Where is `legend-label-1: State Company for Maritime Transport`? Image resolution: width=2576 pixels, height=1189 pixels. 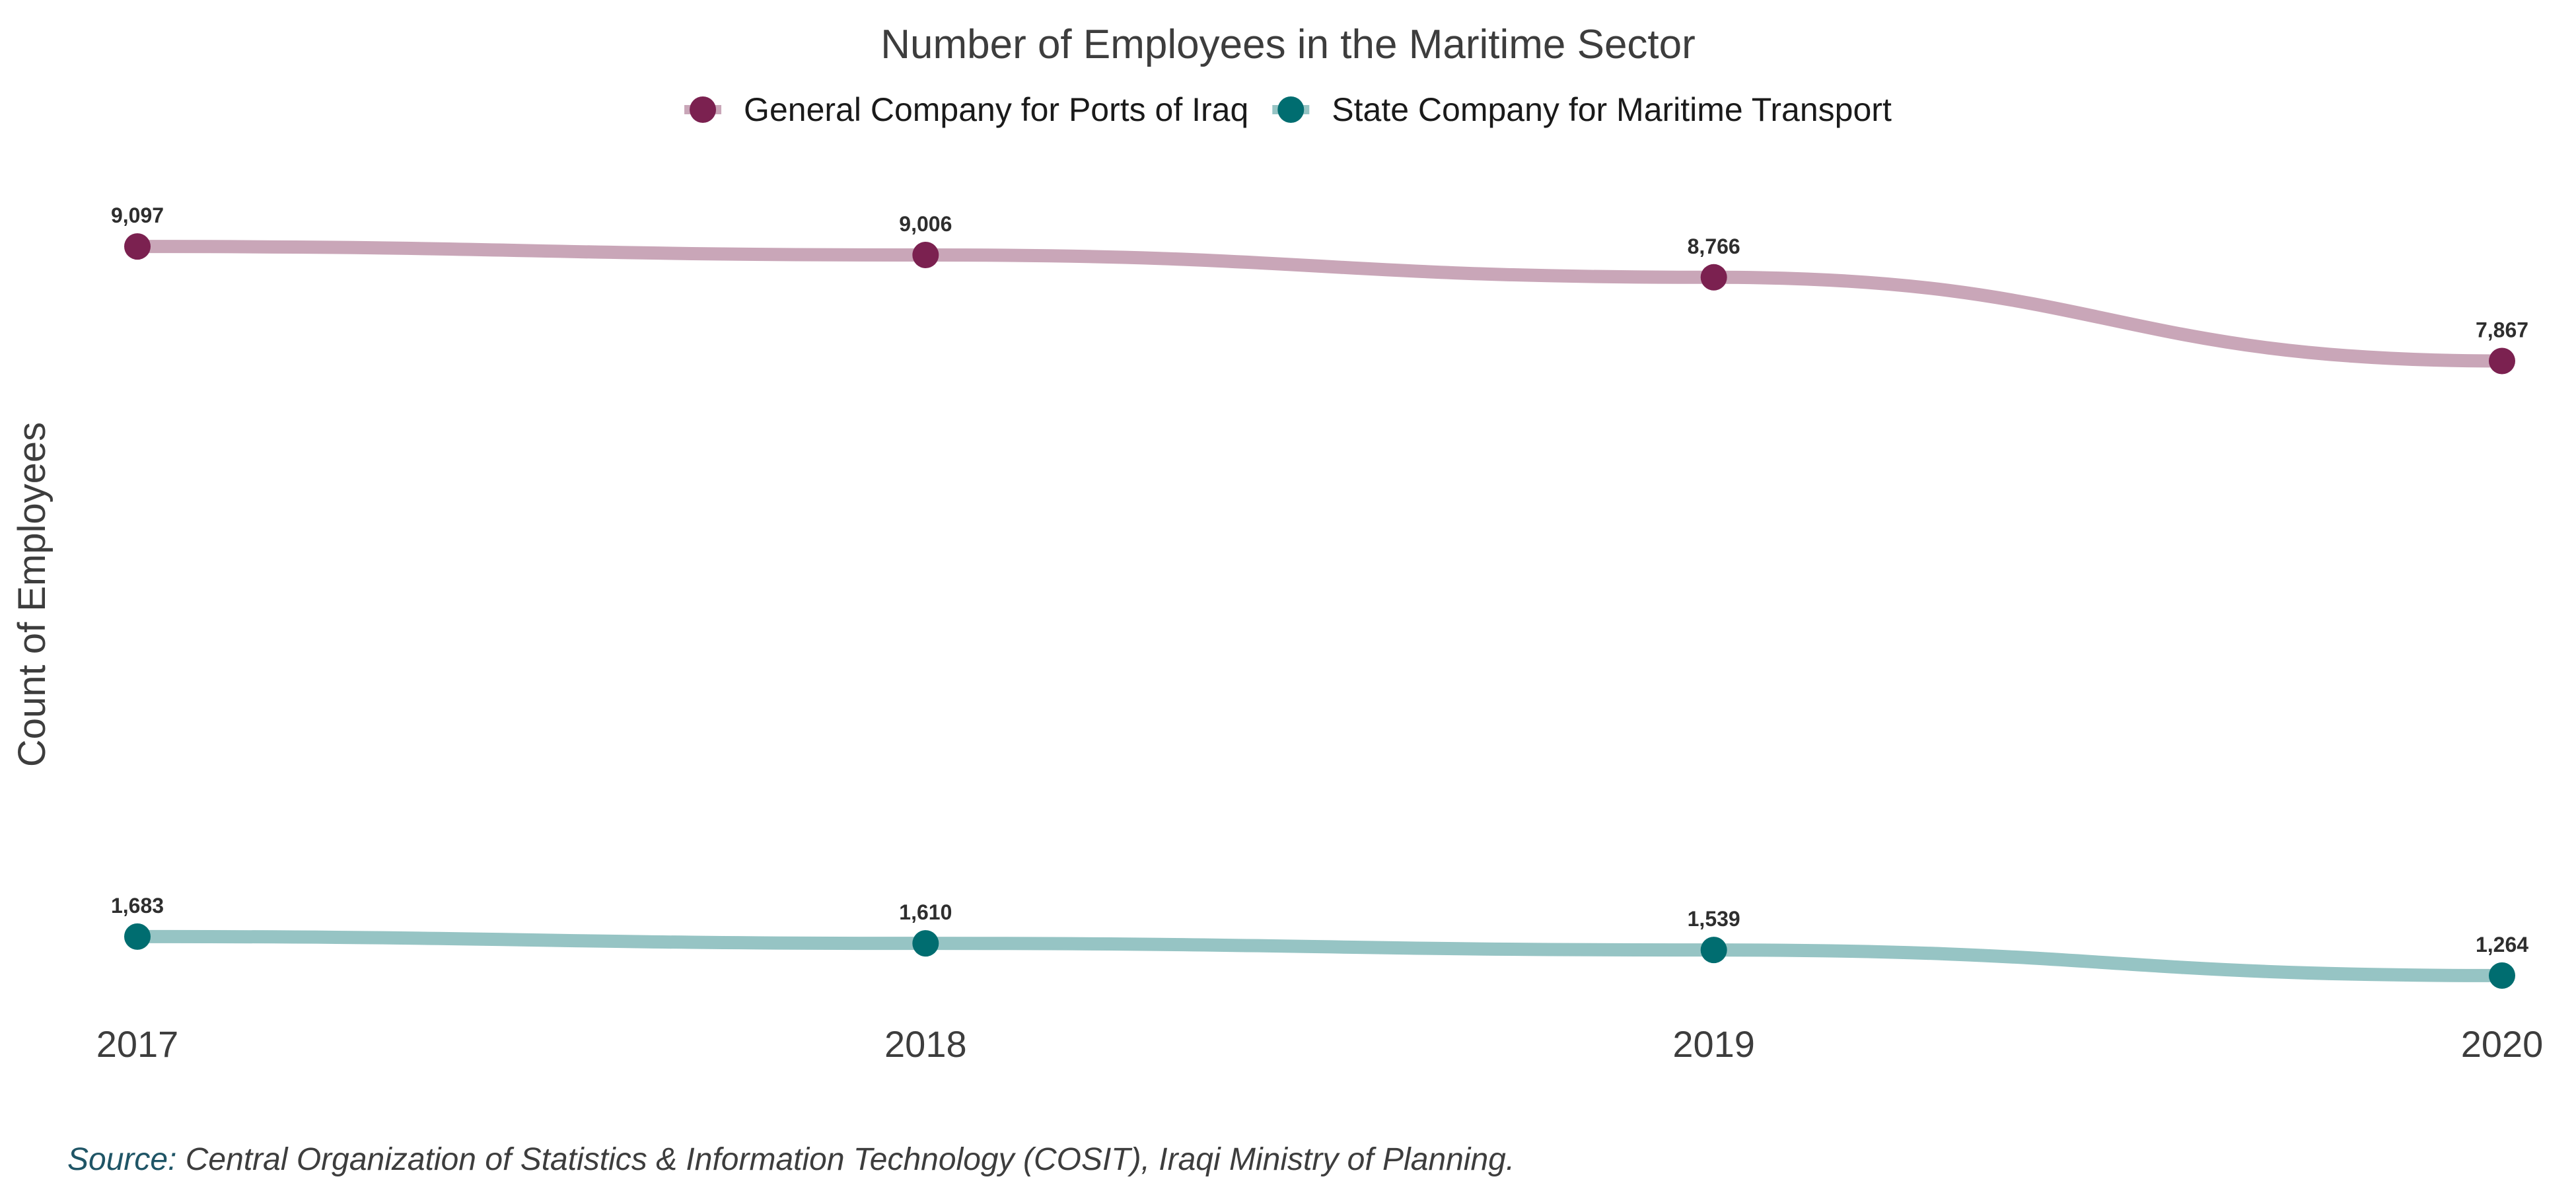 legend-label-1: State Company for Maritime Transport is located at coordinates (1612, 109).